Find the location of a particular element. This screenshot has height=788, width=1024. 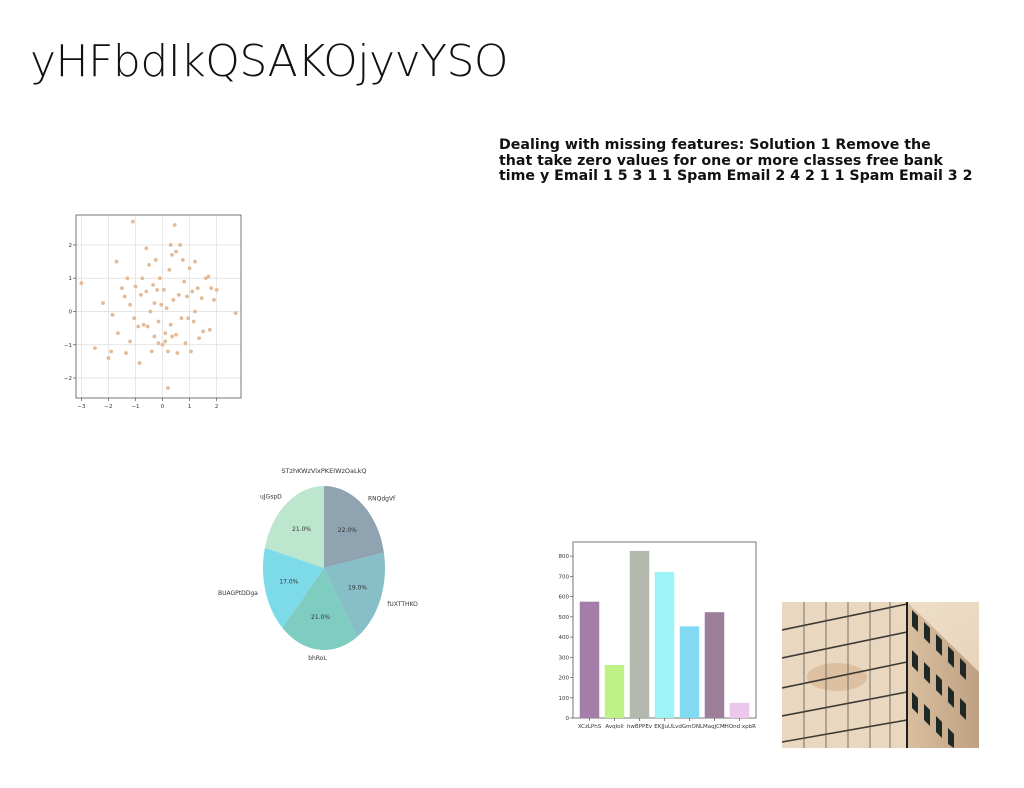

pie-value-label: 21.0% is located at coordinates (301, 529).